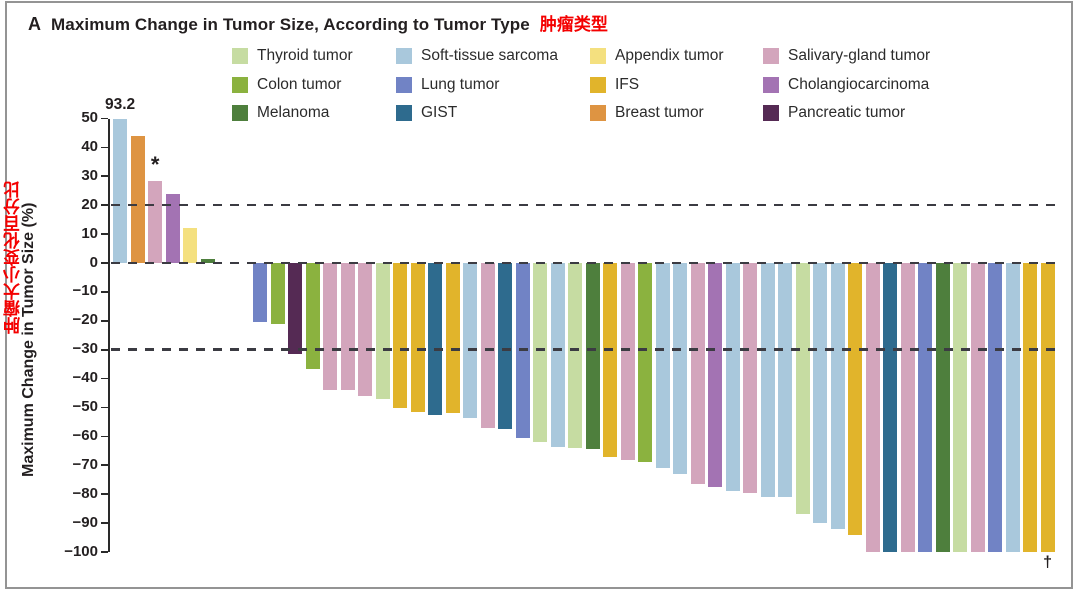  Describe the element at coordinates (240, 113) in the screenshot. I see `legend-swatch-melanoma` at that location.